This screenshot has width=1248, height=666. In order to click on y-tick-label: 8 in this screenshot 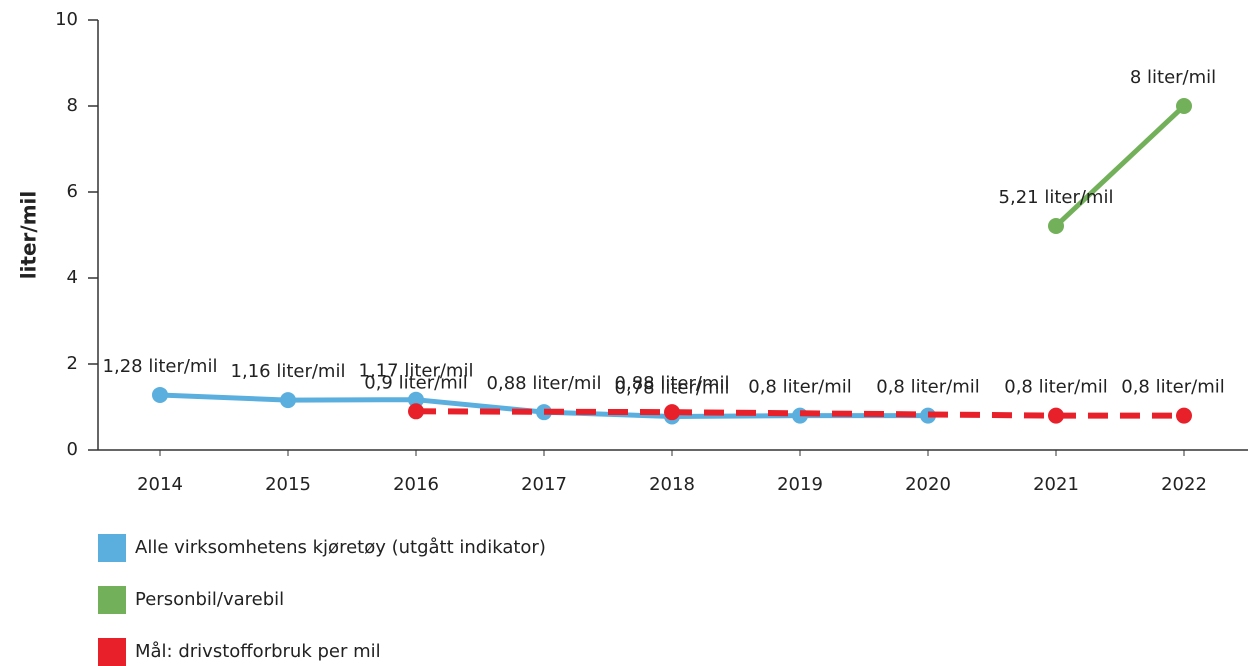, I will do `click(72, 105)`.